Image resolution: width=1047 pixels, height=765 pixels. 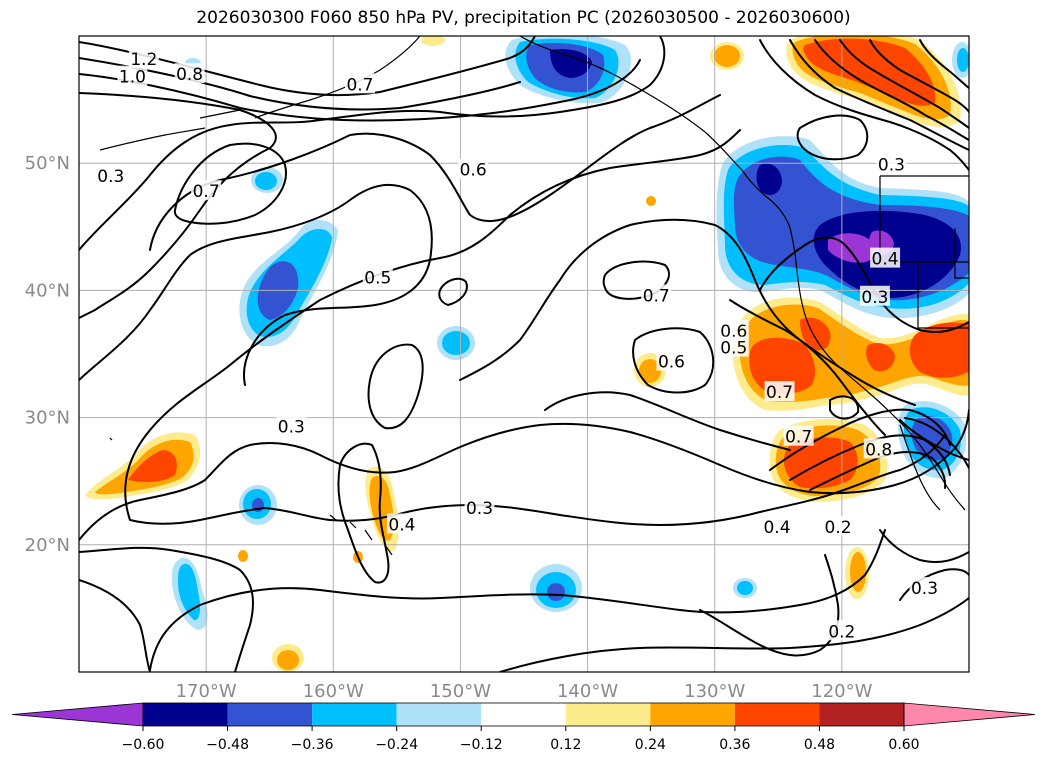 What do you see at coordinates (227, 745) in the screenshot?
I see `colorbar-tick-label: −0.48` at bounding box center [227, 745].